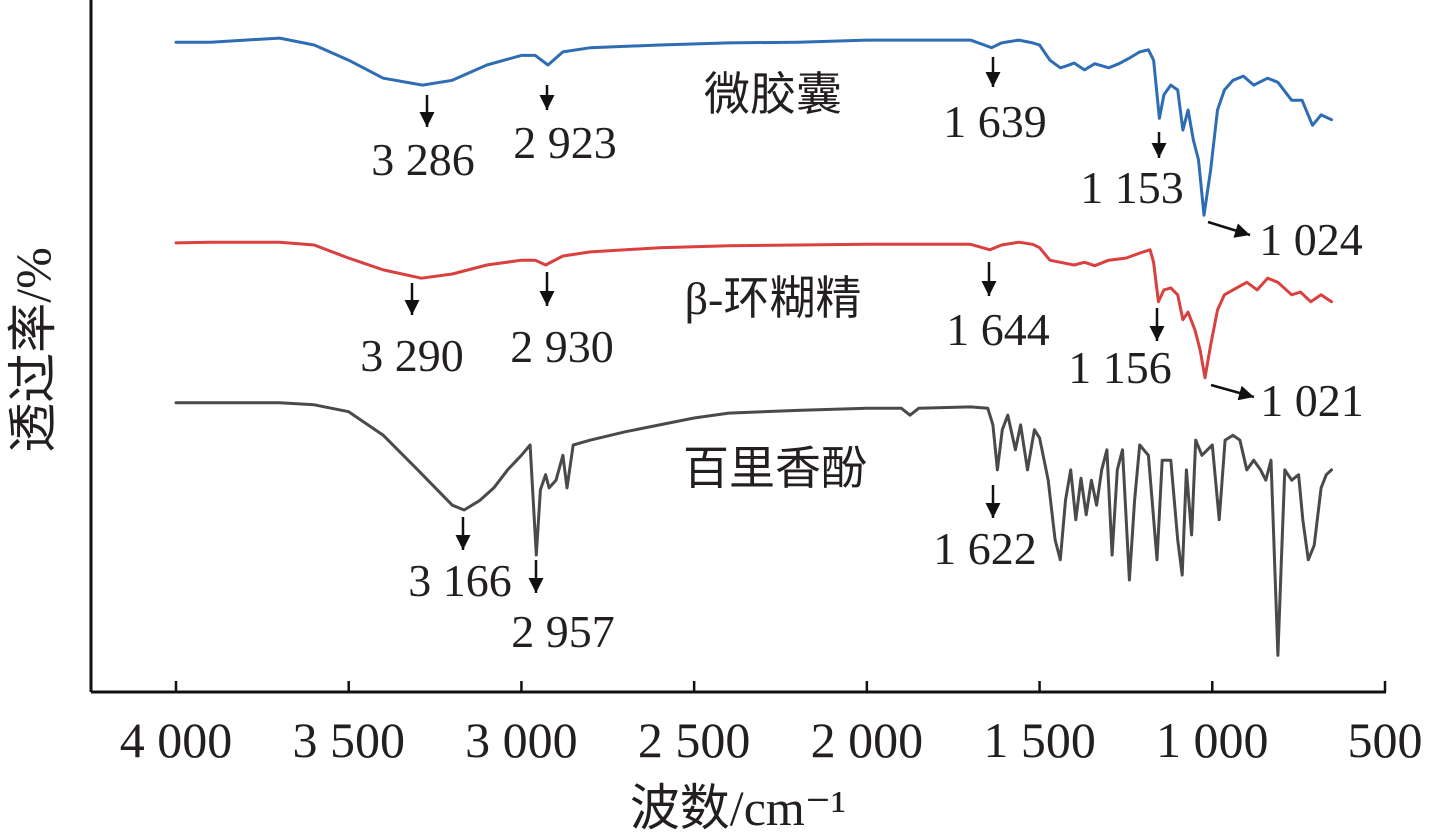  What do you see at coordinates (521, 740) in the screenshot?
I see `x-tick-label: 3 000` at bounding box center [521, 740].